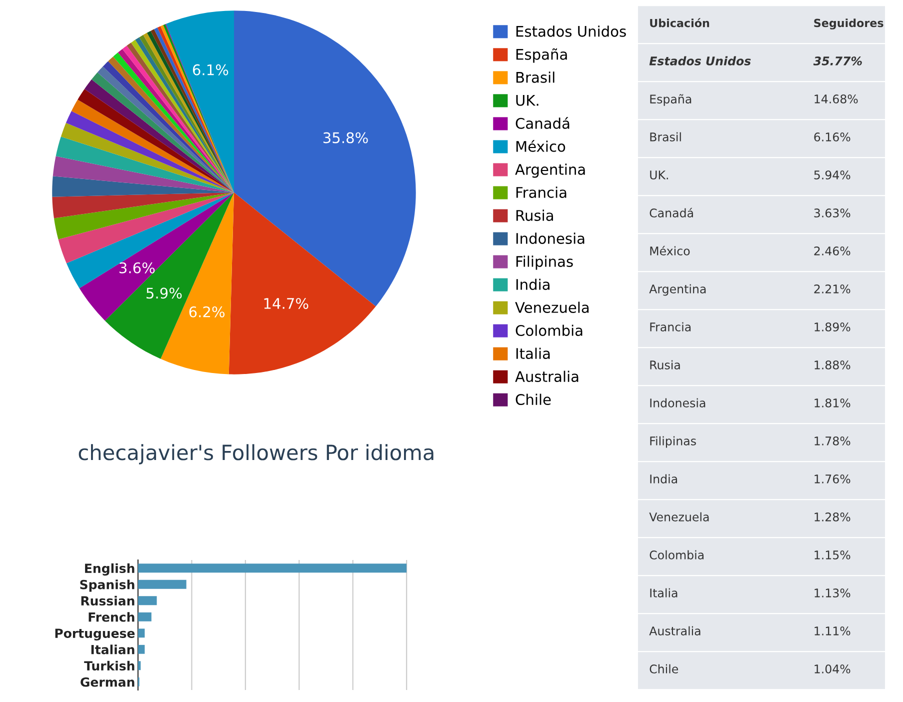 The width and height of the screenshot is (903, 702). I want to click on y-tick-label: Portuguese, so click(95, 634).